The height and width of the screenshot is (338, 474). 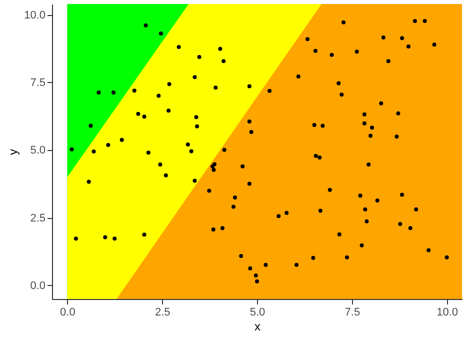 I want to click on x-tick-label: 2.5, so click(x=162, y=312).